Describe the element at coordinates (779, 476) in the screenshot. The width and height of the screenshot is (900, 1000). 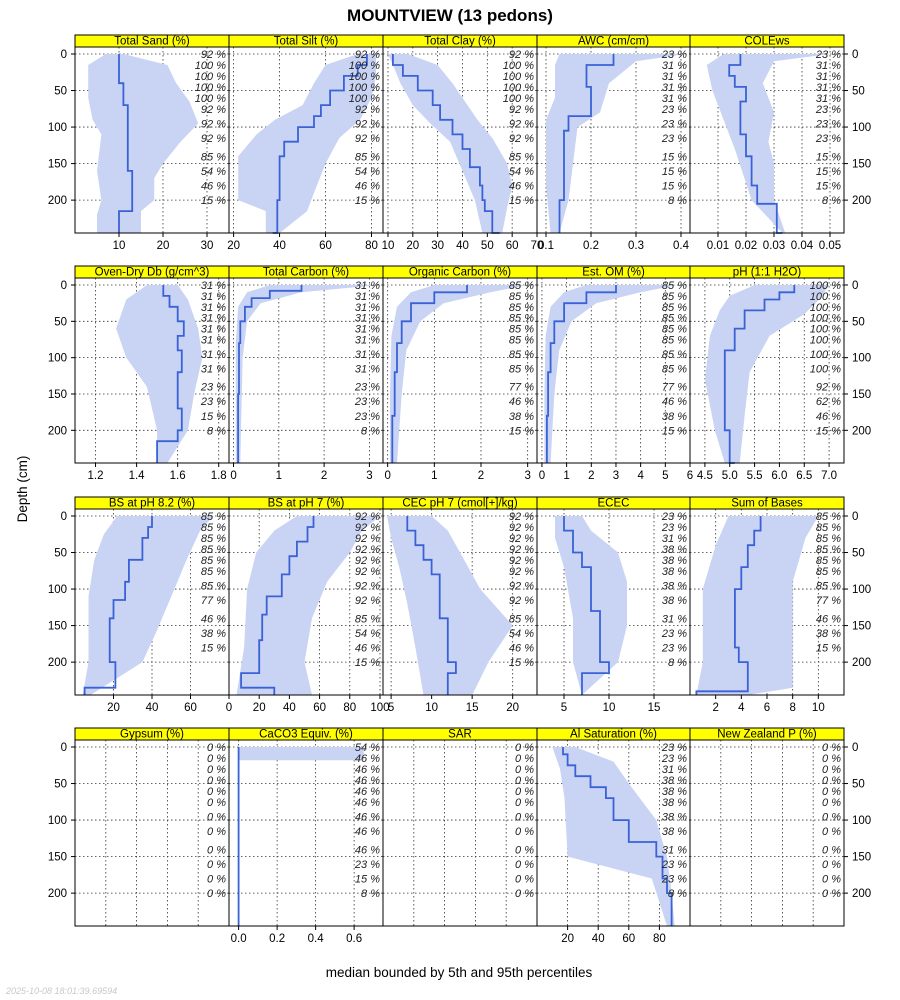
I see `x-tick-label: 6.0` at that location.